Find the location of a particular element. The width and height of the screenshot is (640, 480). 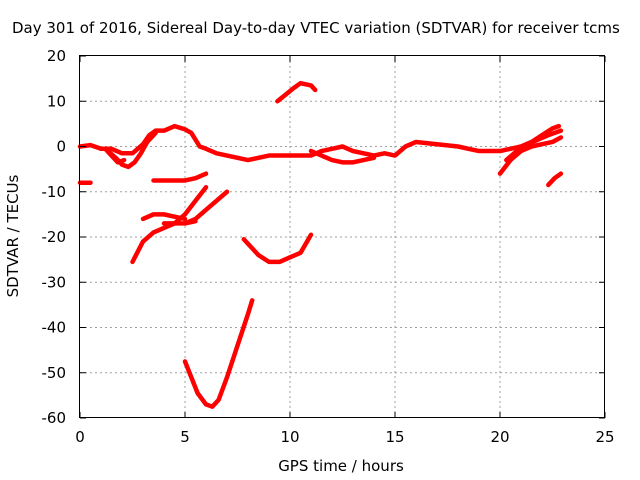

y-axis-label: SDTVAR / TECUs is located at coordinates (13, 235).